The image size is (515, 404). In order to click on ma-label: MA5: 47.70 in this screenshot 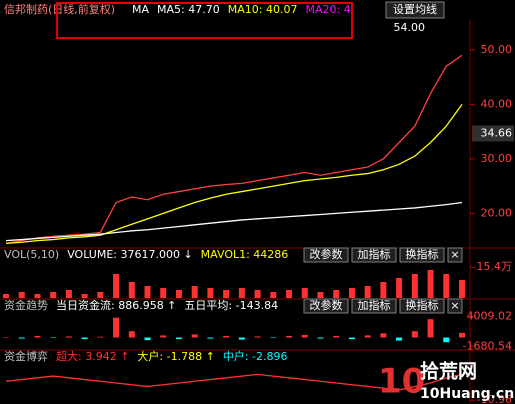, I will do `click(188, 9)`.